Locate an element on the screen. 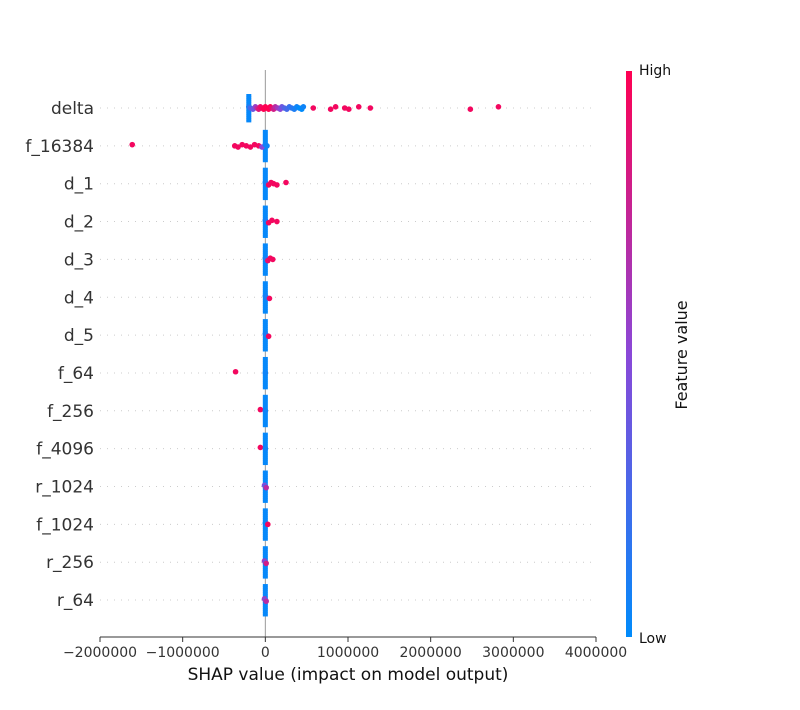 The width and height of the screenshot is (800, 710). colorbar-low-label: Low is located at coordinates (653, 639).